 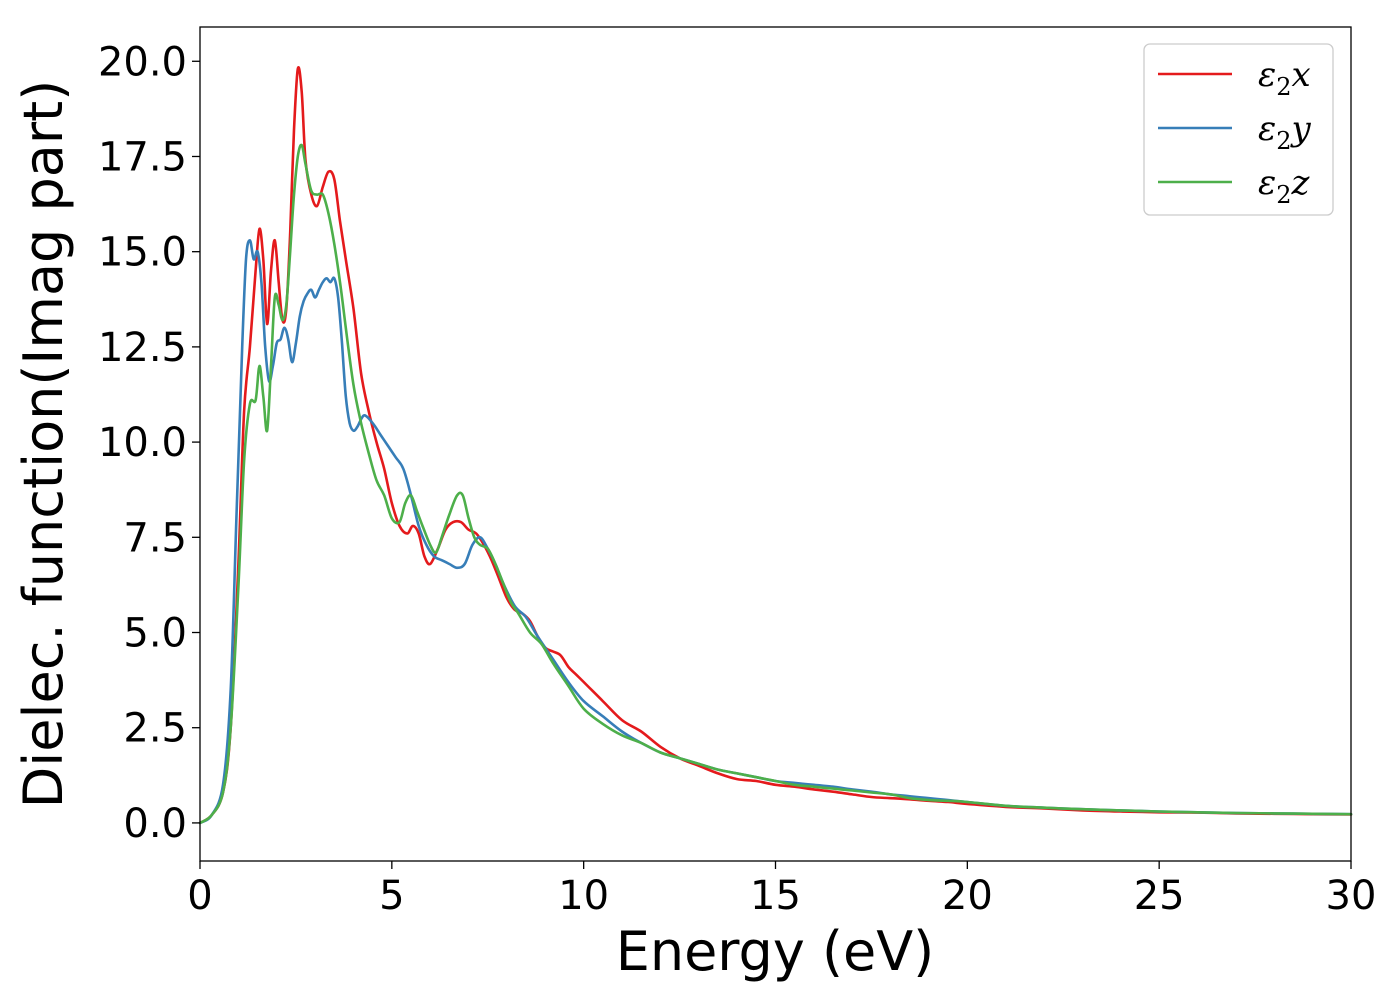 I want to click on y-tick-label: 10.0, so click(x=142, y=443).